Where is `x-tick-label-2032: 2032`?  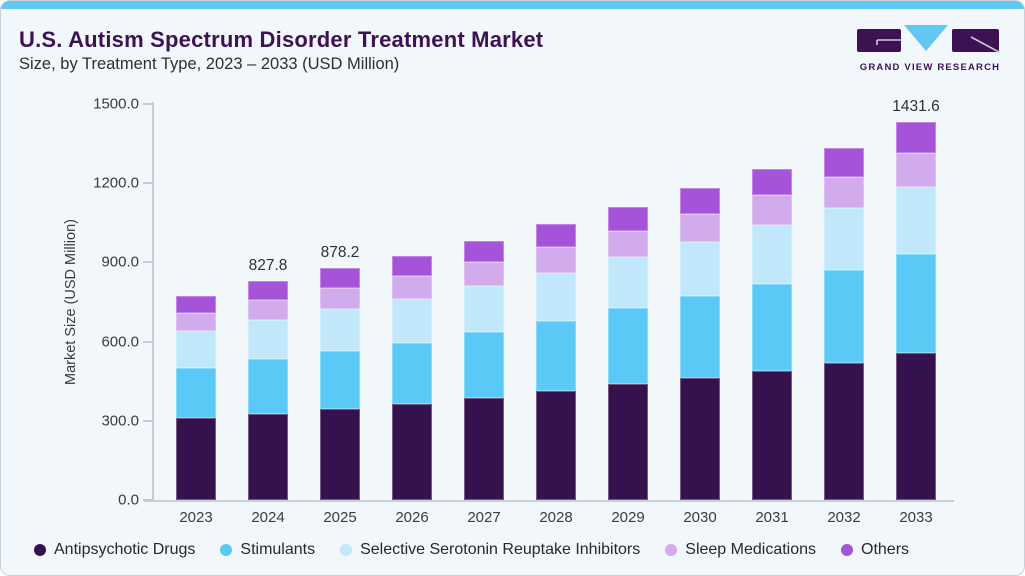 x-tick-label-2032: 2032 is located at coordinates (844, 517).